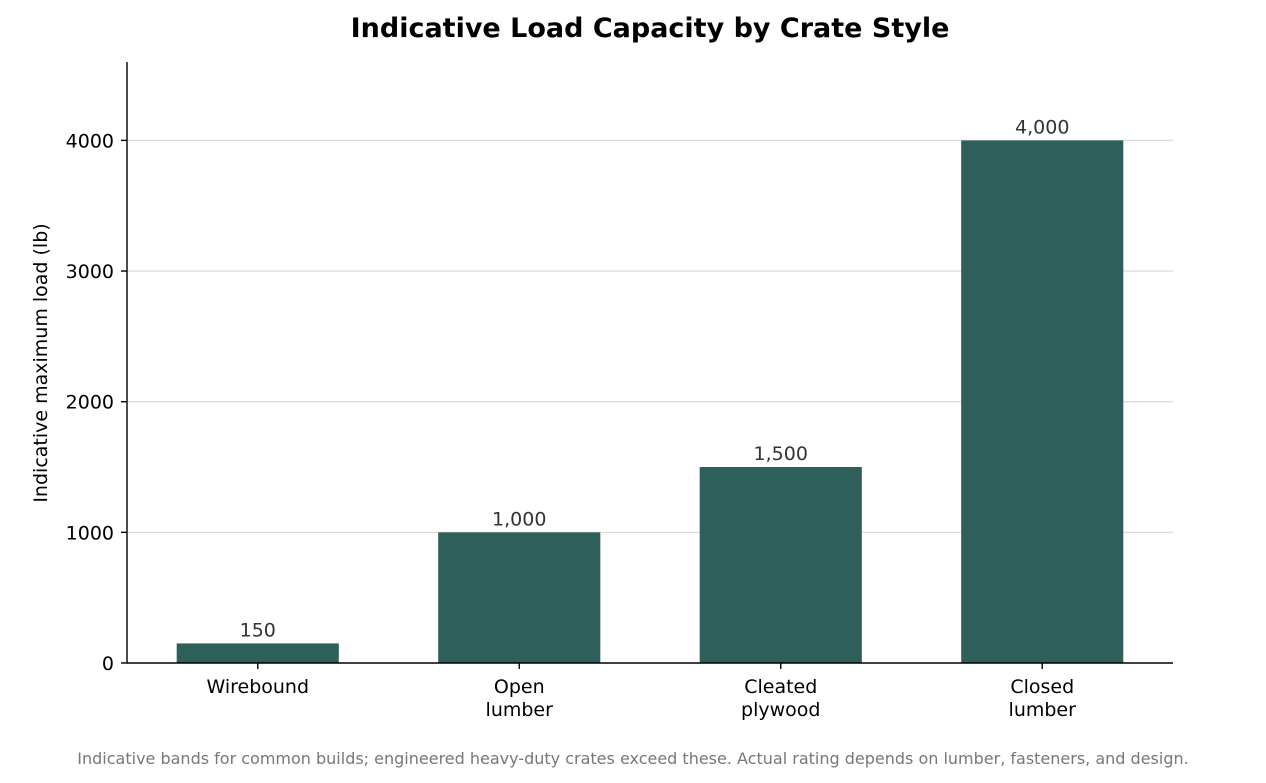 This screenshot has width=1266, height=783. I want to click on data-label: 4,000, so click(1042, 127).